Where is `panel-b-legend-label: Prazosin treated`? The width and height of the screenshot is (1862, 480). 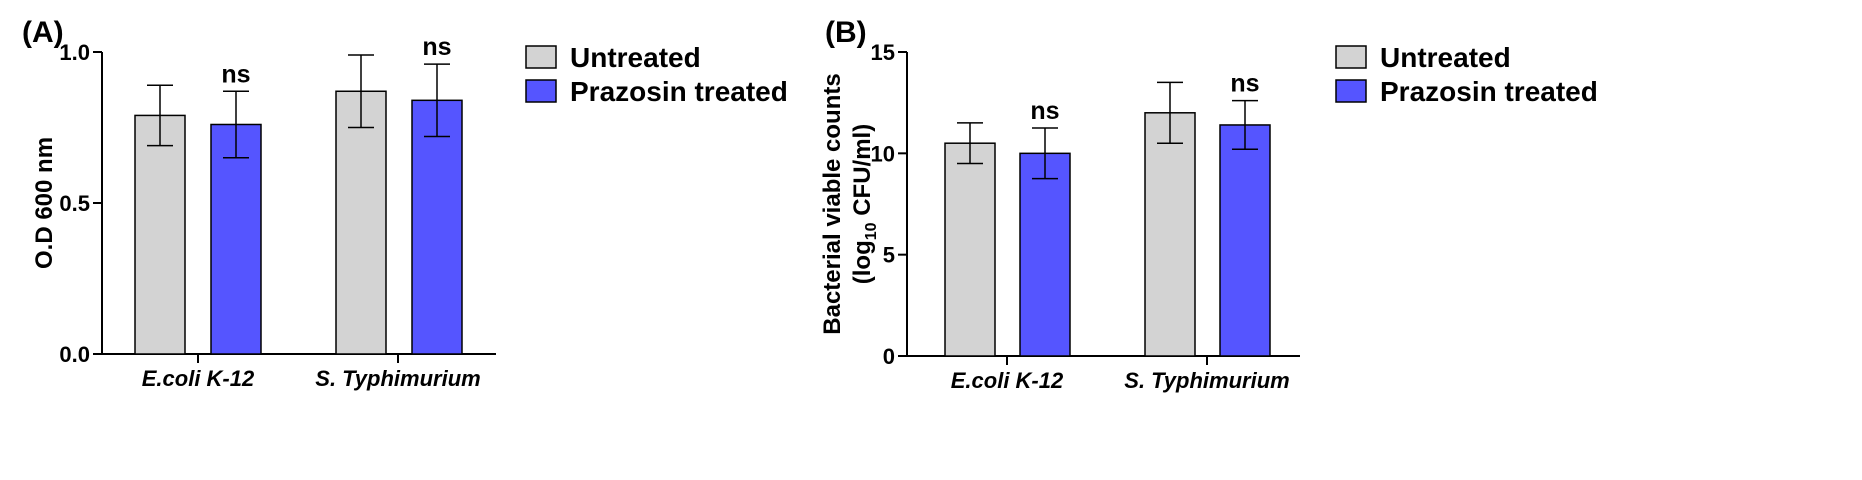 panel-b-legend-label: Prazosin treated is located at coordinates (1489, 91).